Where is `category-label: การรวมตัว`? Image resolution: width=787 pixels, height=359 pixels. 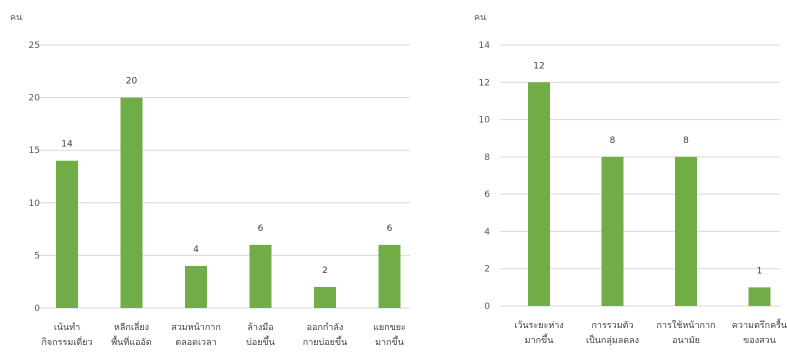 category-label: การรวมตัว is located at coordinates (612, 326).